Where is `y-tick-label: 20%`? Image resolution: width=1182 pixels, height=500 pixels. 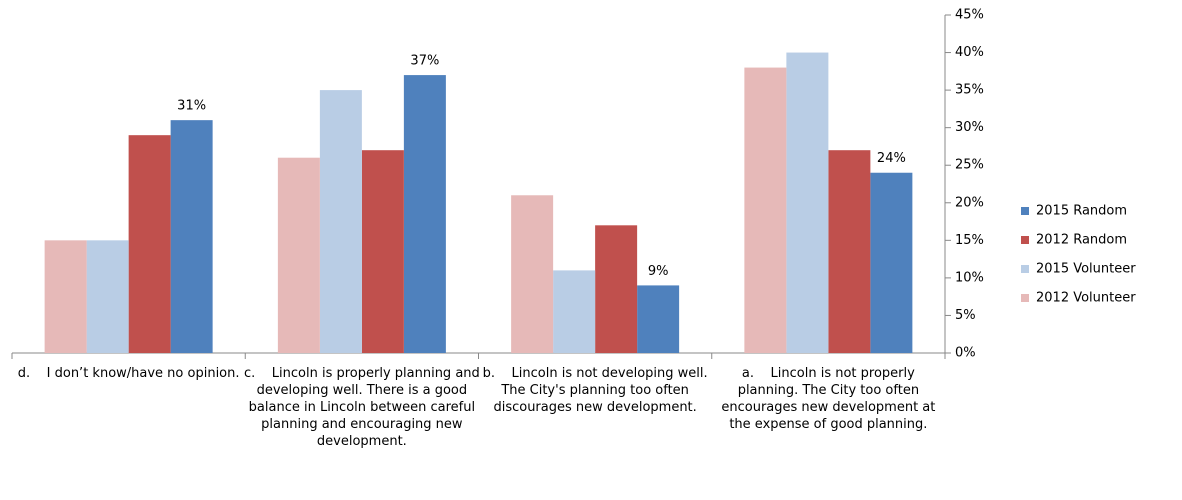
y-tick-label: 20% is located at coordinates (969, 202).